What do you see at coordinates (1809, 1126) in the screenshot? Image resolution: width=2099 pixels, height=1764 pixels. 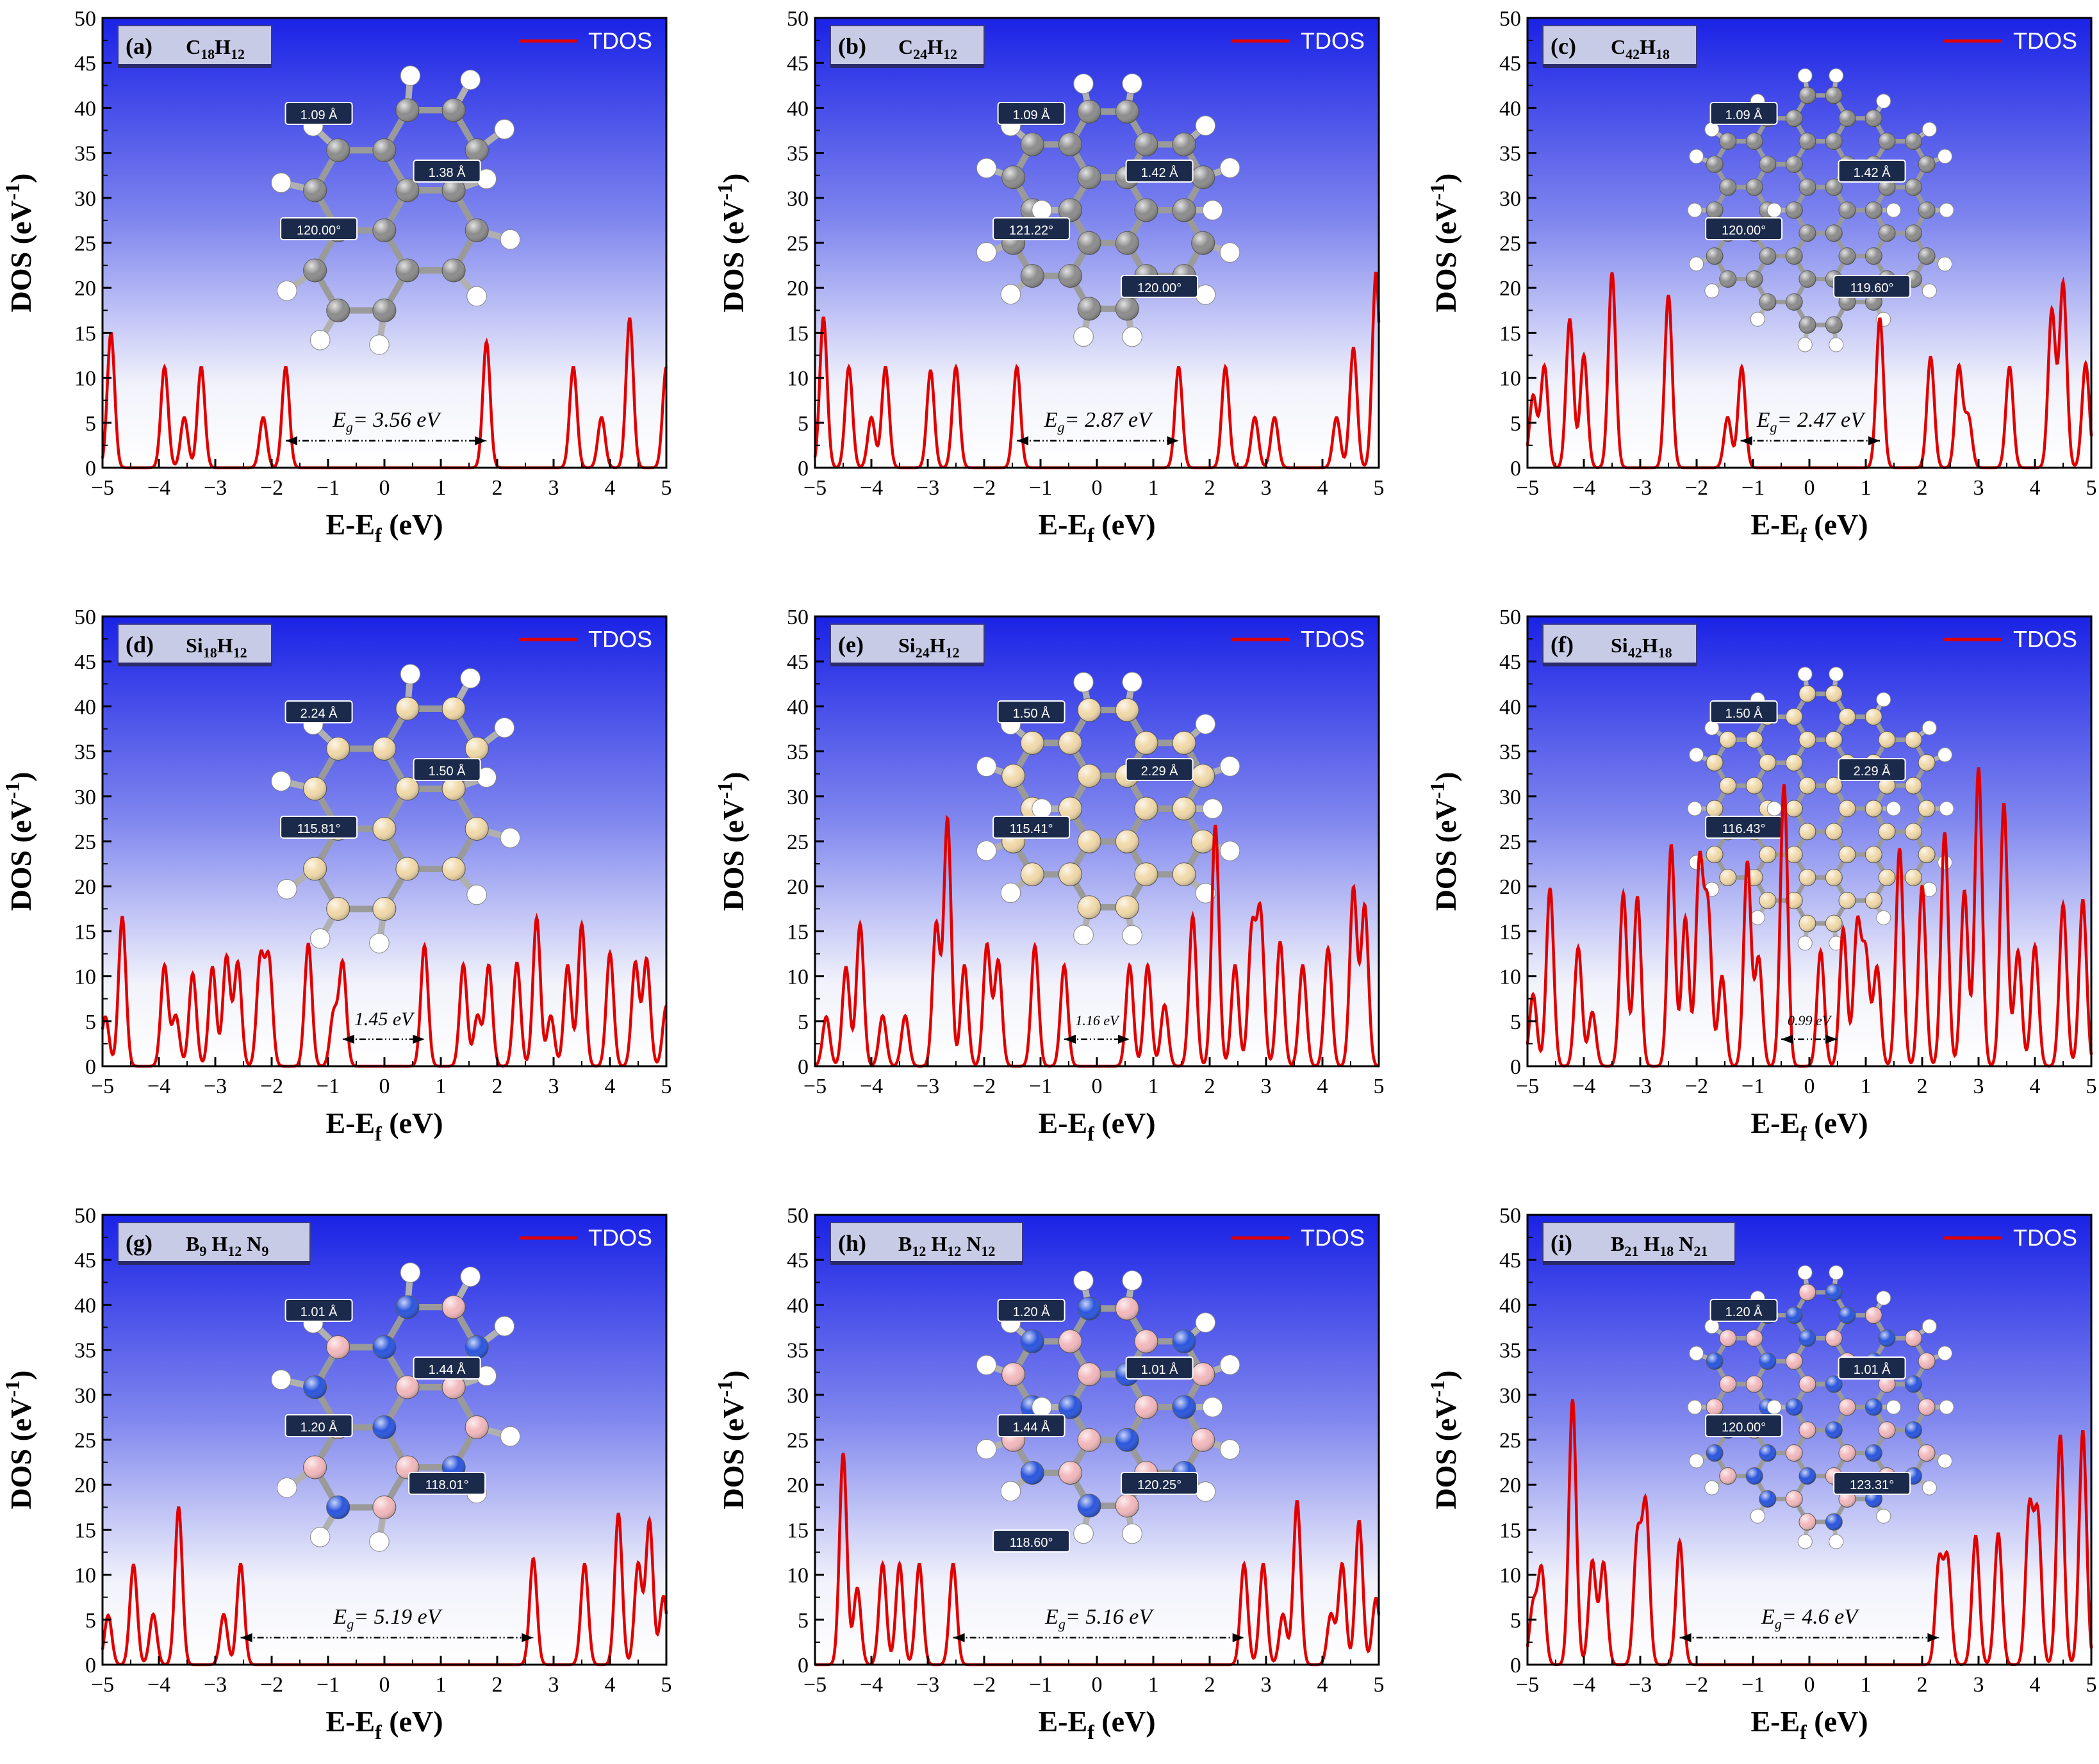 I see `x-axis-title: E-Ef (eV)` at bounding box center [1809, 1126].